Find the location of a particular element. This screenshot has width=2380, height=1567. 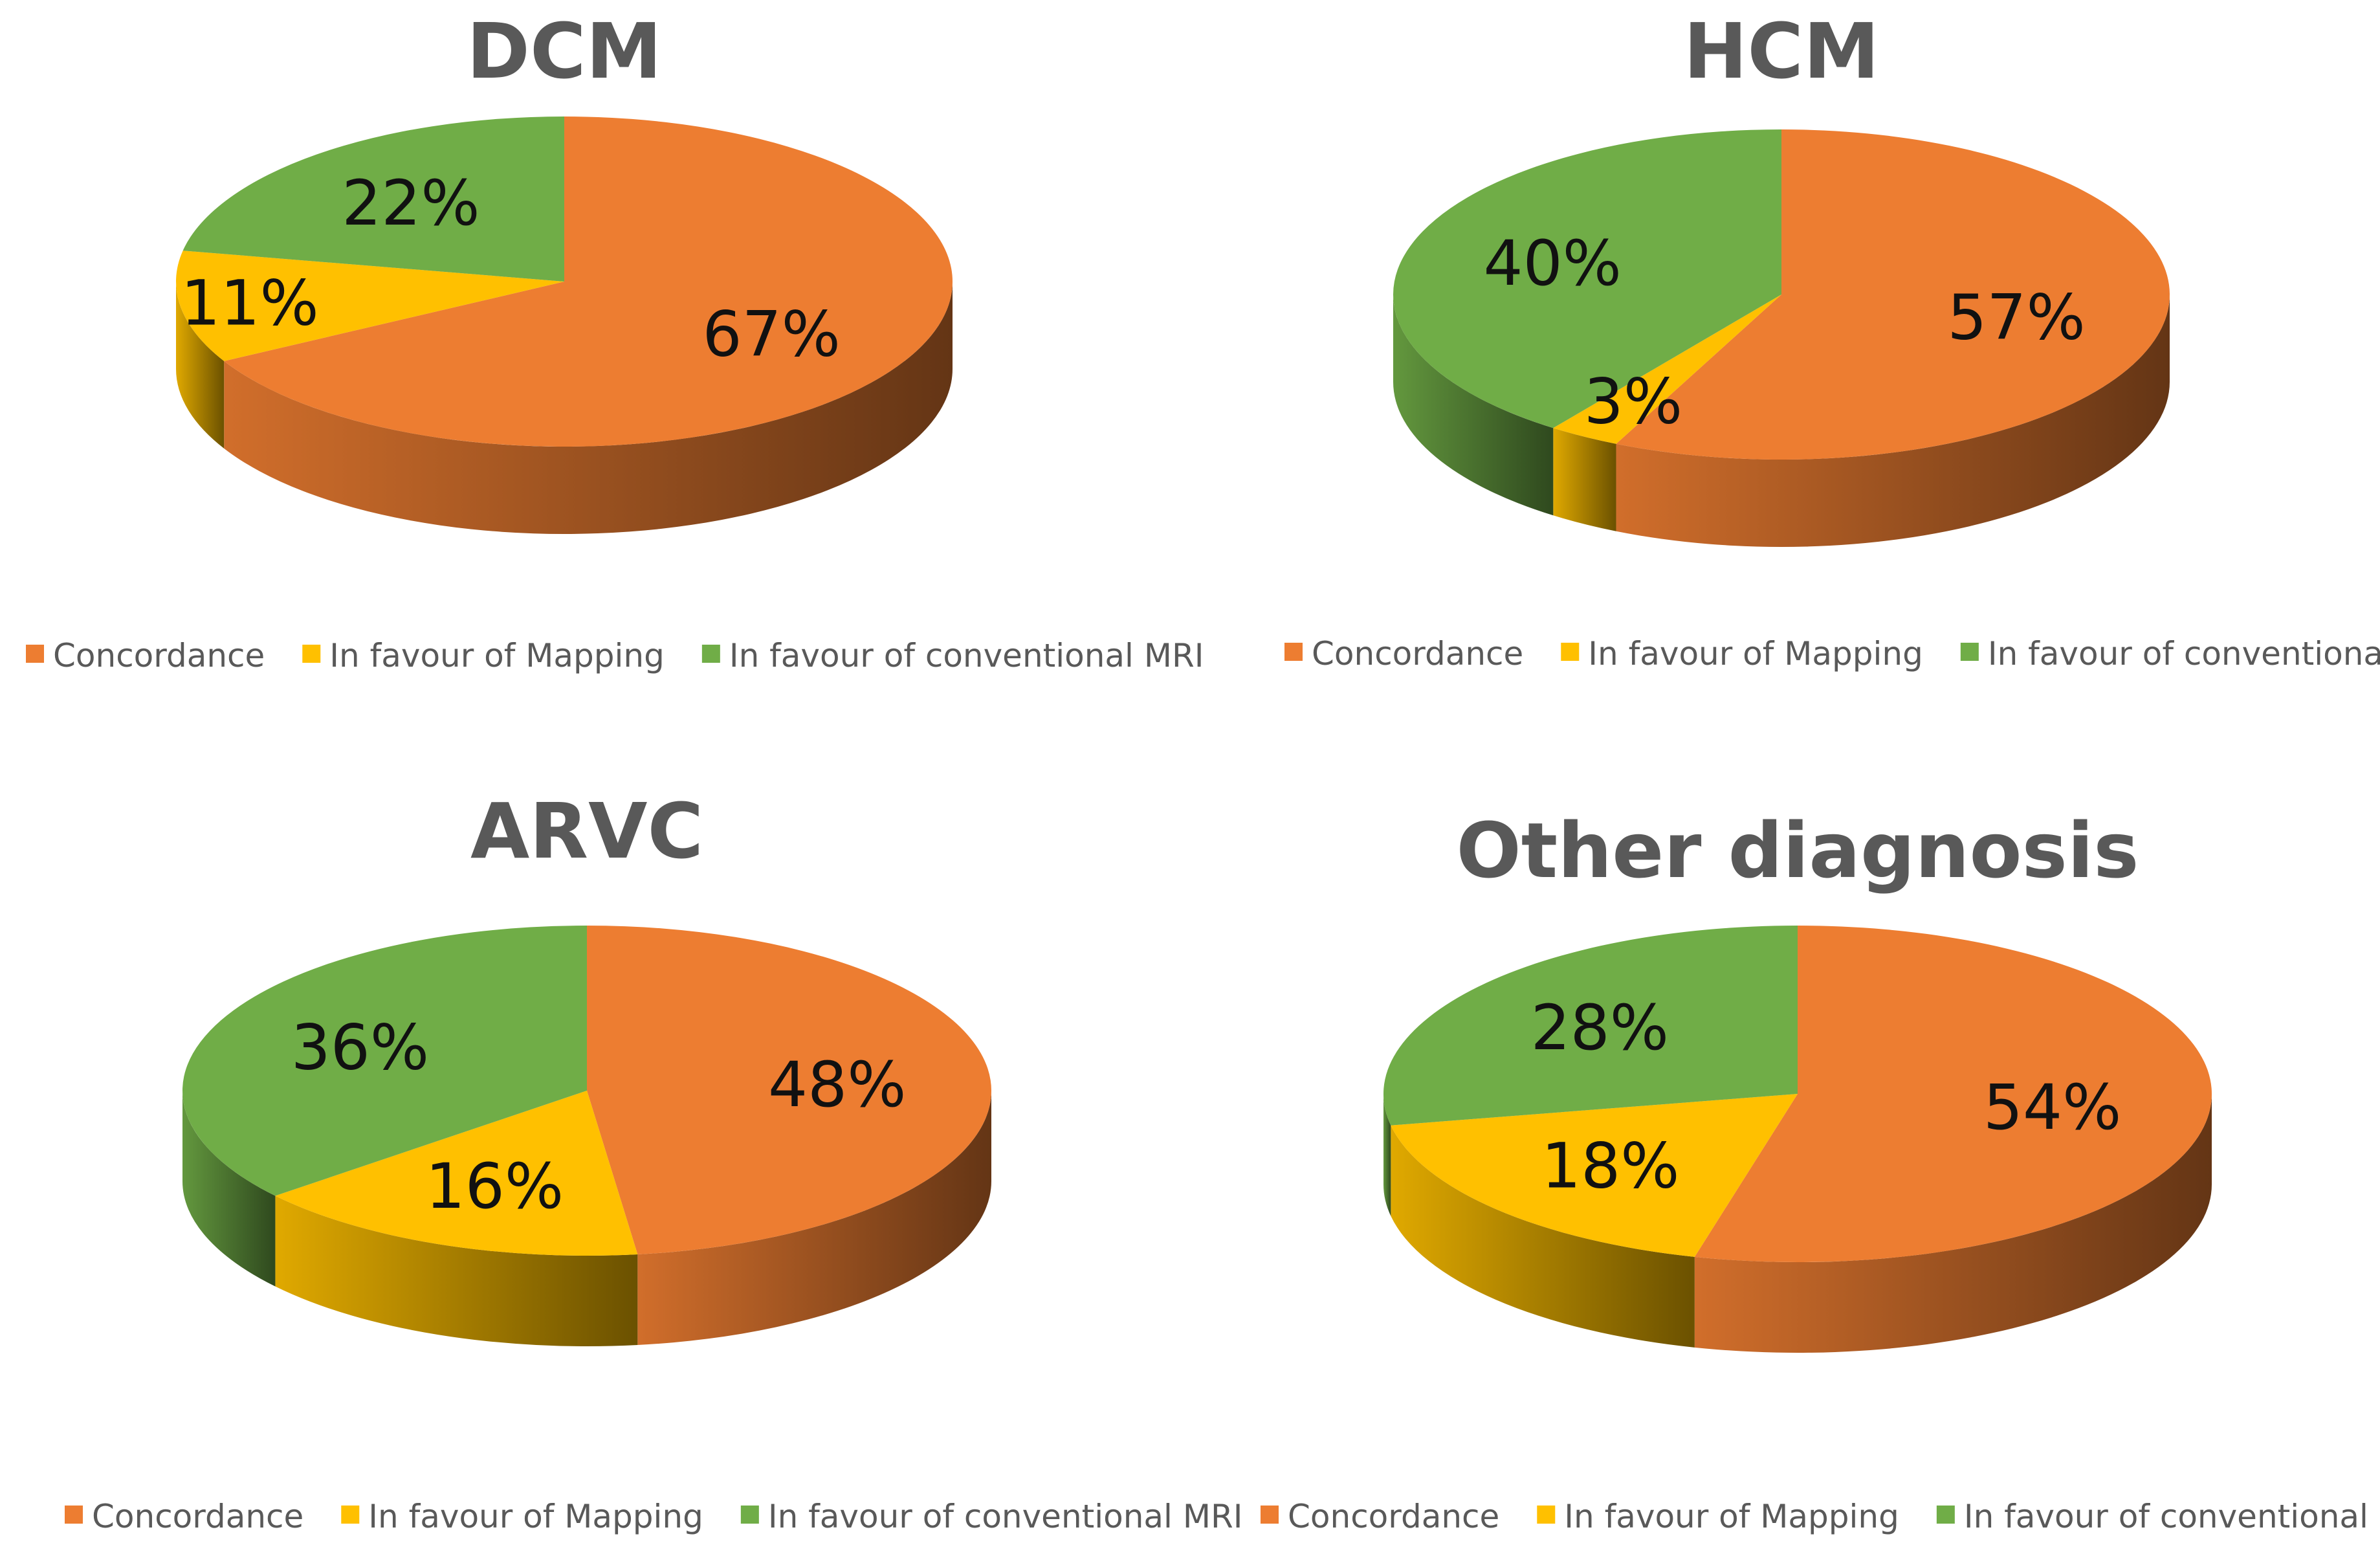

hcm-legend-label-concordance: Concordance is located at coordinates (1417, 653).